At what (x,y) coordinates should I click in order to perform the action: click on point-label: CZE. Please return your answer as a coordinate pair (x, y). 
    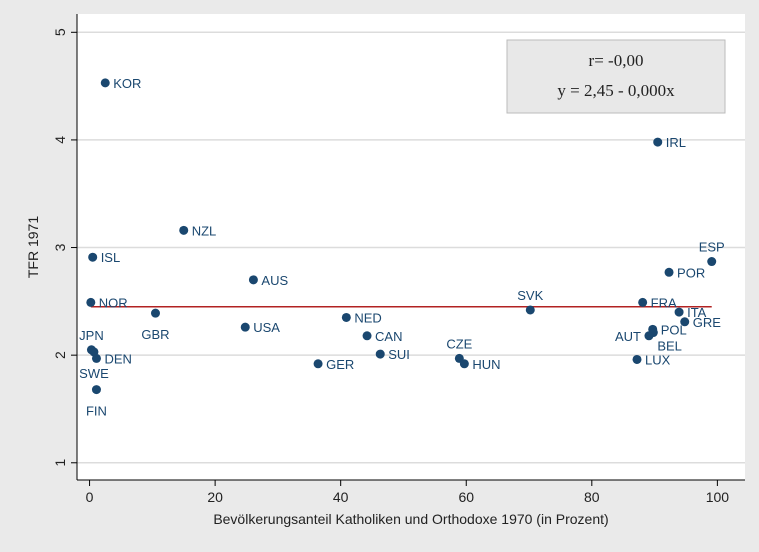
    Looking at the image, I should click on (459, 343).